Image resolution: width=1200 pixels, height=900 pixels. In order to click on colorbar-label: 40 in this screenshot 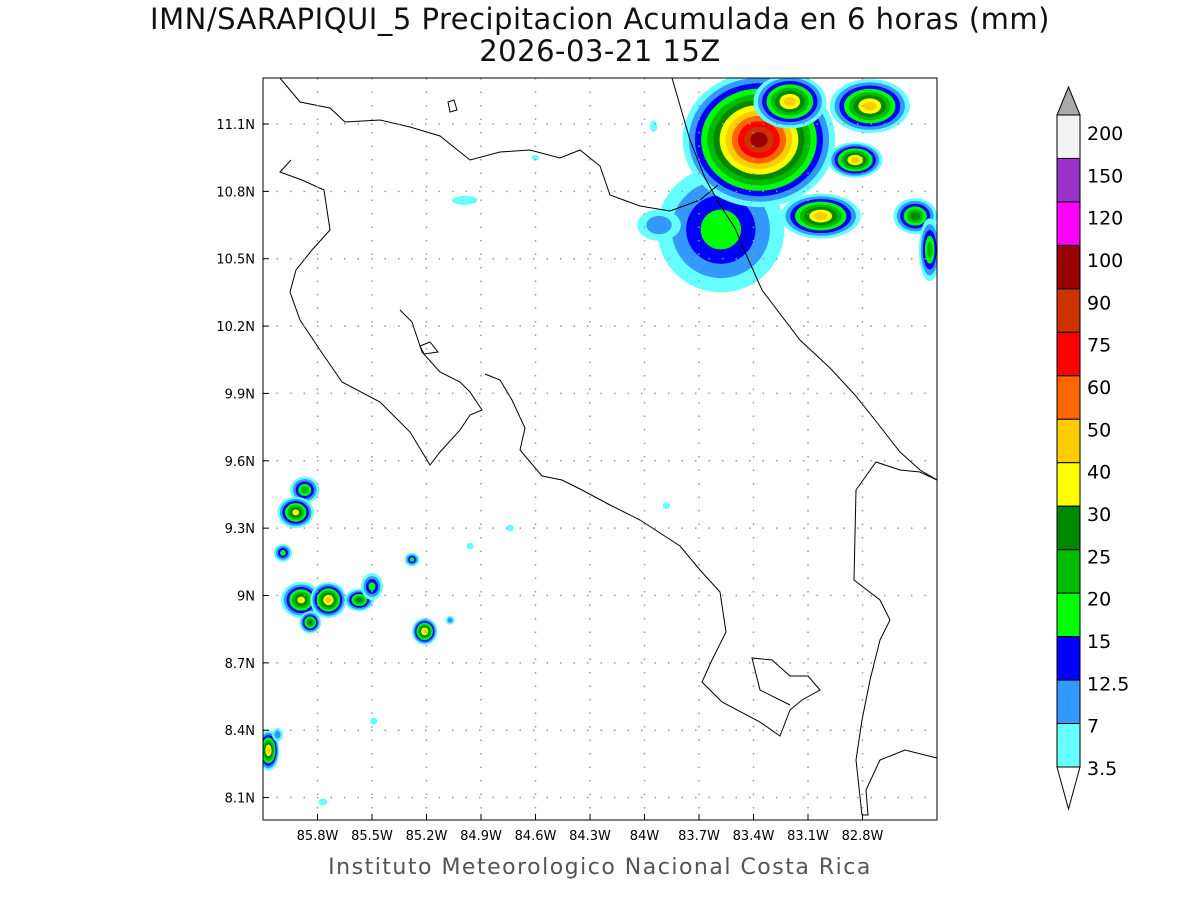, I will do `click(1099, 473)`.